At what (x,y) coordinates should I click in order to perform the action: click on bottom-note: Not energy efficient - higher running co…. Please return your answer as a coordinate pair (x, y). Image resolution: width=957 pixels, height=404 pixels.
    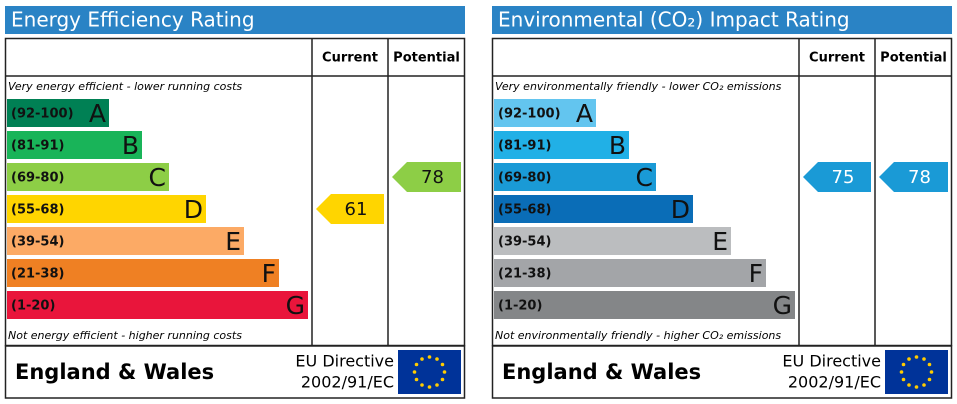
    Looking at the image, I should click on (125, 335).